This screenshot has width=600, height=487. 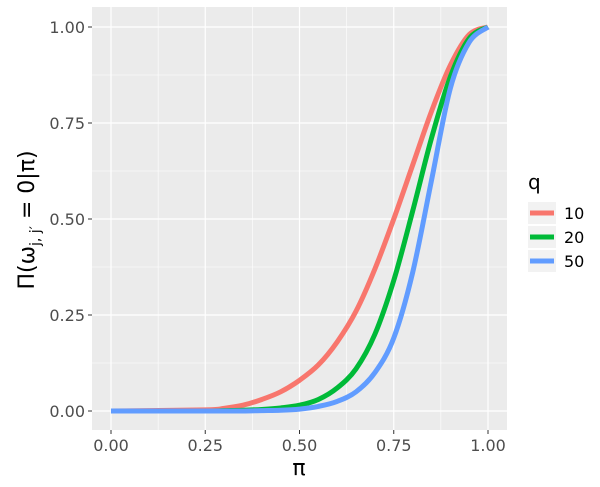 I want to click on x-tick-label: 1.00, so click(x=488, y=445).